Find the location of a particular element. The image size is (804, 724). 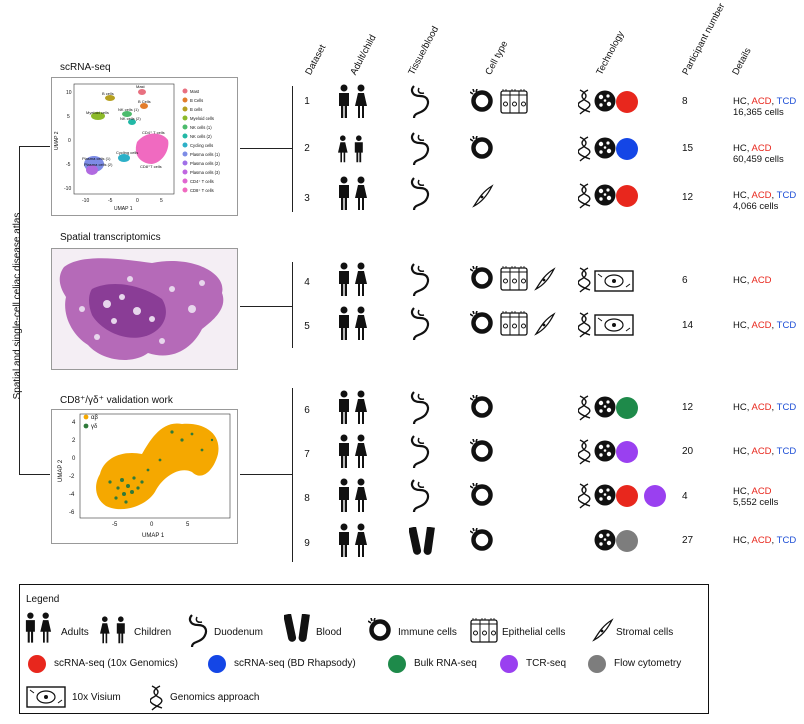

umap2-legend-2: γδ is located at coordinates (94, 427).